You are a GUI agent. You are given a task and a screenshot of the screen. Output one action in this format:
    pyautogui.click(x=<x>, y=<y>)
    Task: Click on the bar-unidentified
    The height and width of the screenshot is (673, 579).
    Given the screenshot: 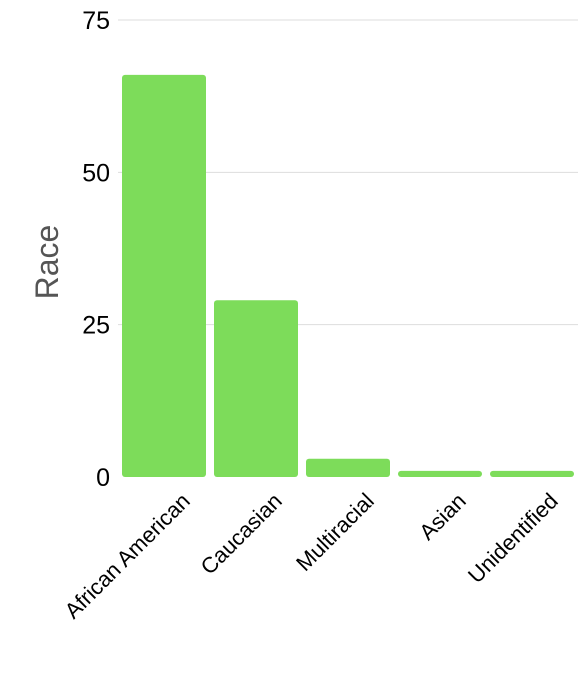 What is the action you would take?
    pyautogui.click(x=532, y=473)
    